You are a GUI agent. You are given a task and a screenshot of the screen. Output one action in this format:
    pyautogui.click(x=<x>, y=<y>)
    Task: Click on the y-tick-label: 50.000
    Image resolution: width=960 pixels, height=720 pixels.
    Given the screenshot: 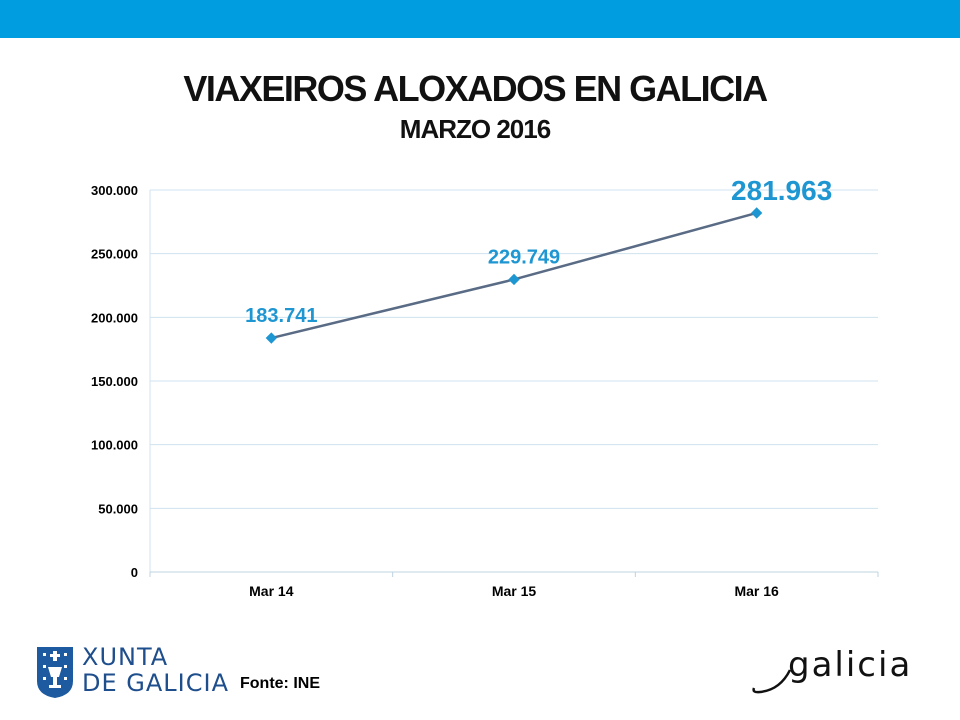 What is the action you would take?
    pyautogui.click(x=118, y=508)
    